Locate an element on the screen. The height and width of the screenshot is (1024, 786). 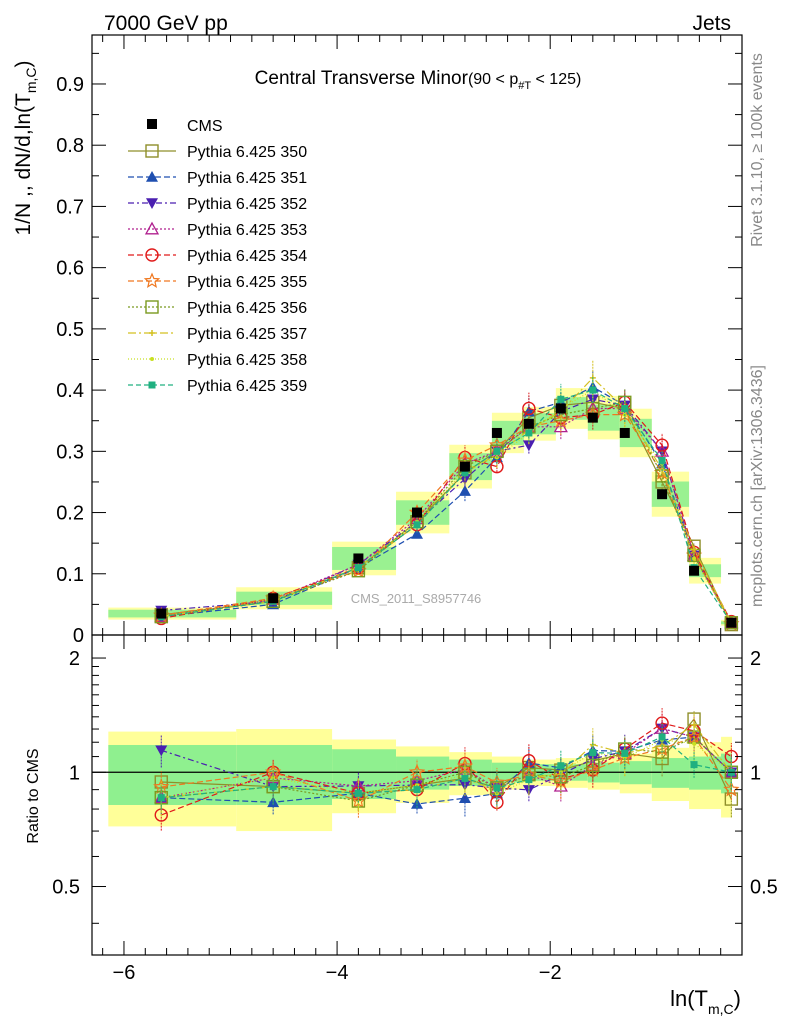
title-range-pre: (90 < p is located at coordinates (493, 79).